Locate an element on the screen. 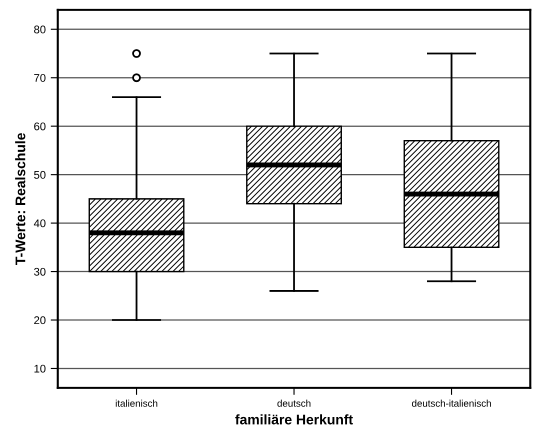 The width and height of the screenshot is (540, 430). y-axis-title: T-Werte: Realschule is located at coordinates (20, 199).